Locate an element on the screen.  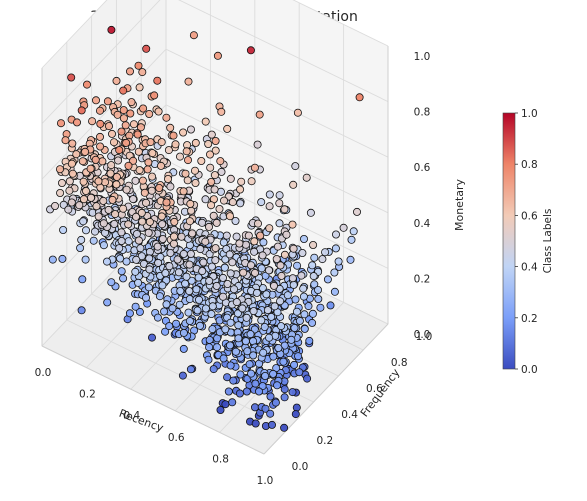
colorbar-strip is located at coordinates (509, 241).